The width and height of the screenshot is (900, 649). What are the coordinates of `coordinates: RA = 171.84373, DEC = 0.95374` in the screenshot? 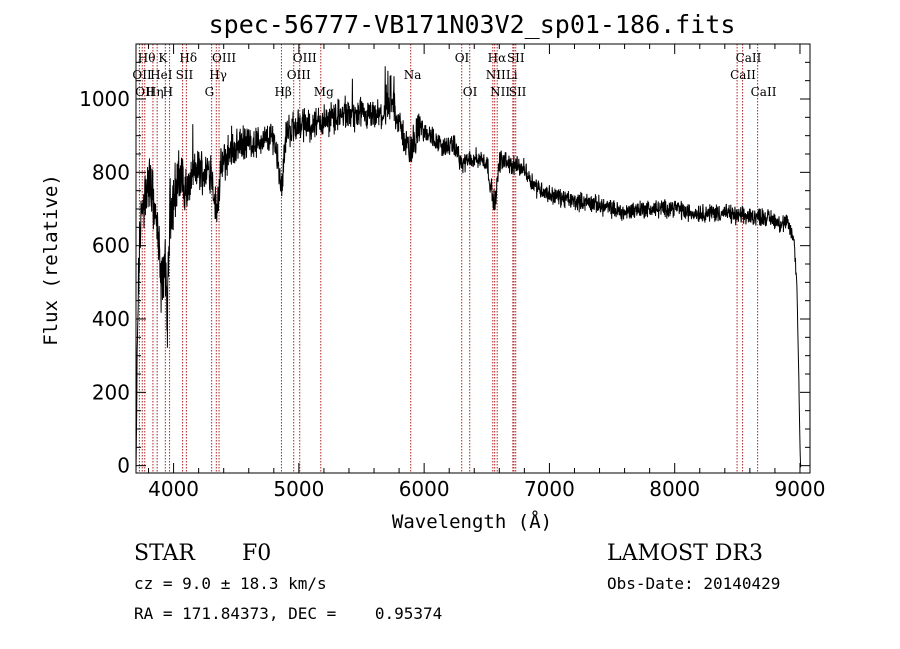 It's located at (288, 613).